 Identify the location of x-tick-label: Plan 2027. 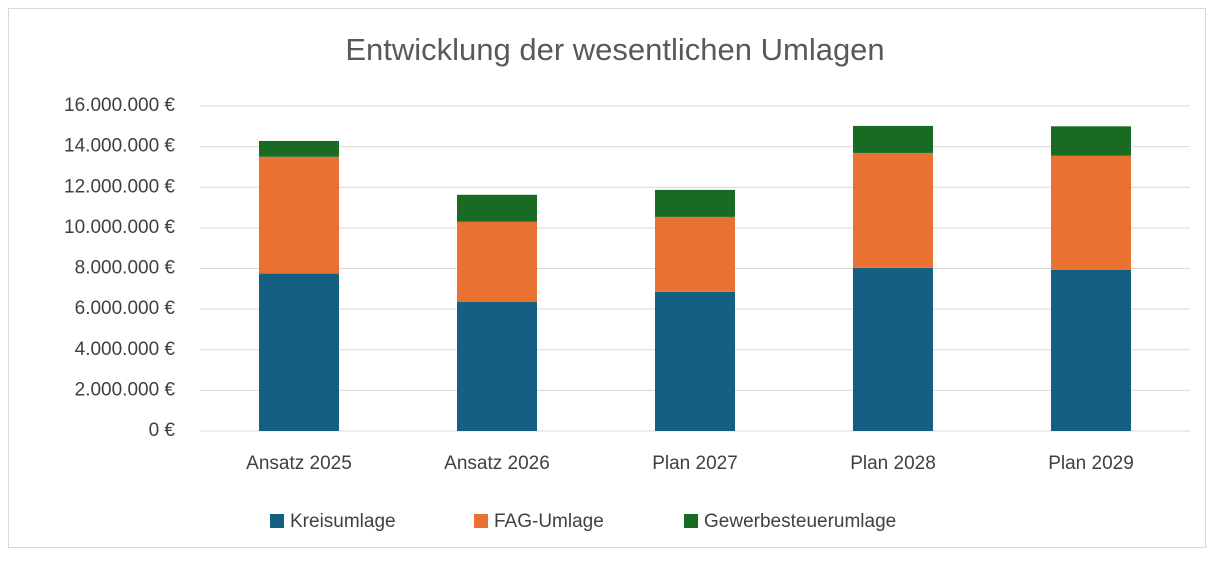
(695, 463).